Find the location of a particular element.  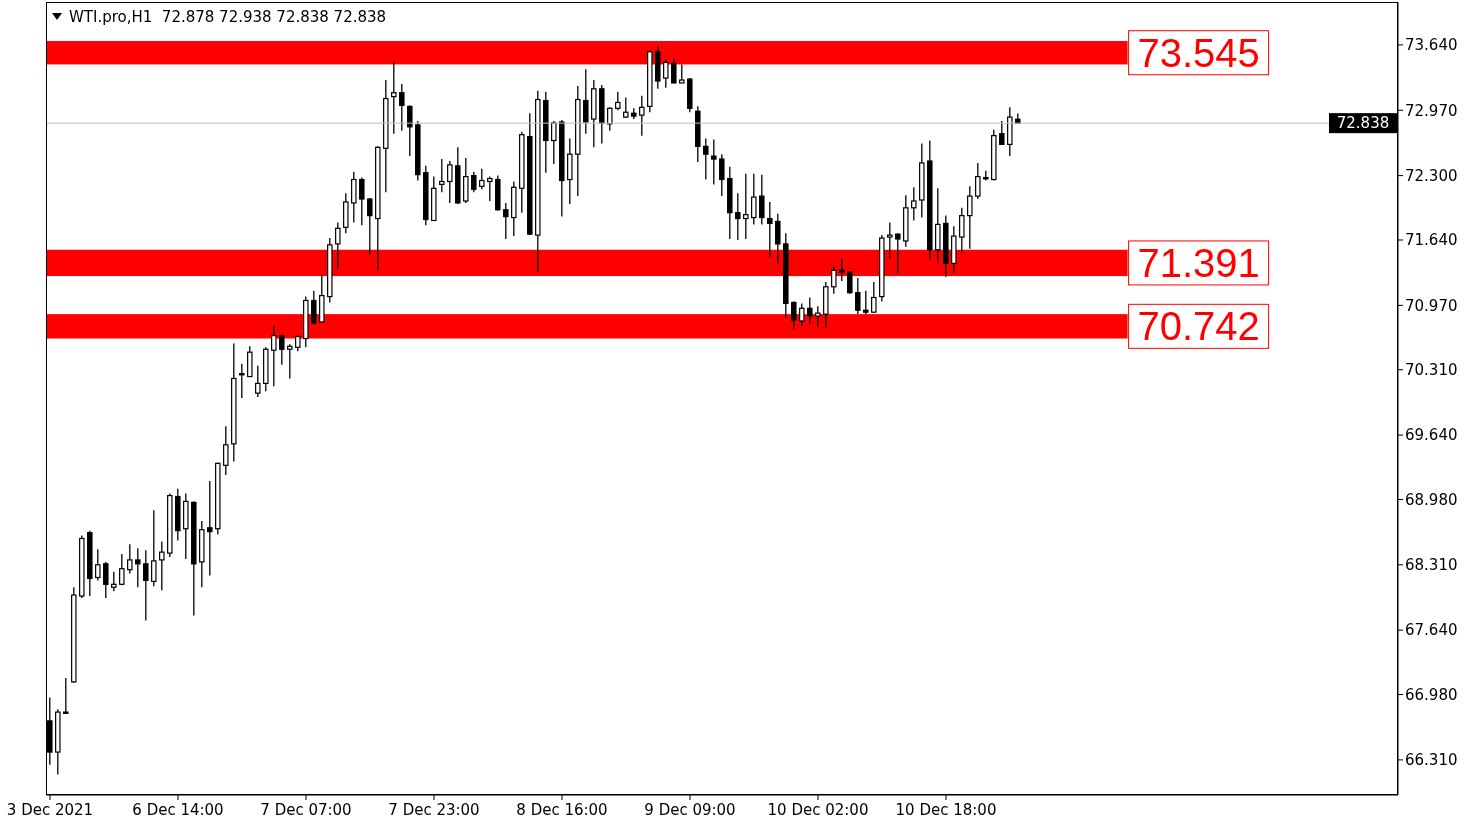

y-tick-label: 67.640 is located at coordinates (1431, 630).